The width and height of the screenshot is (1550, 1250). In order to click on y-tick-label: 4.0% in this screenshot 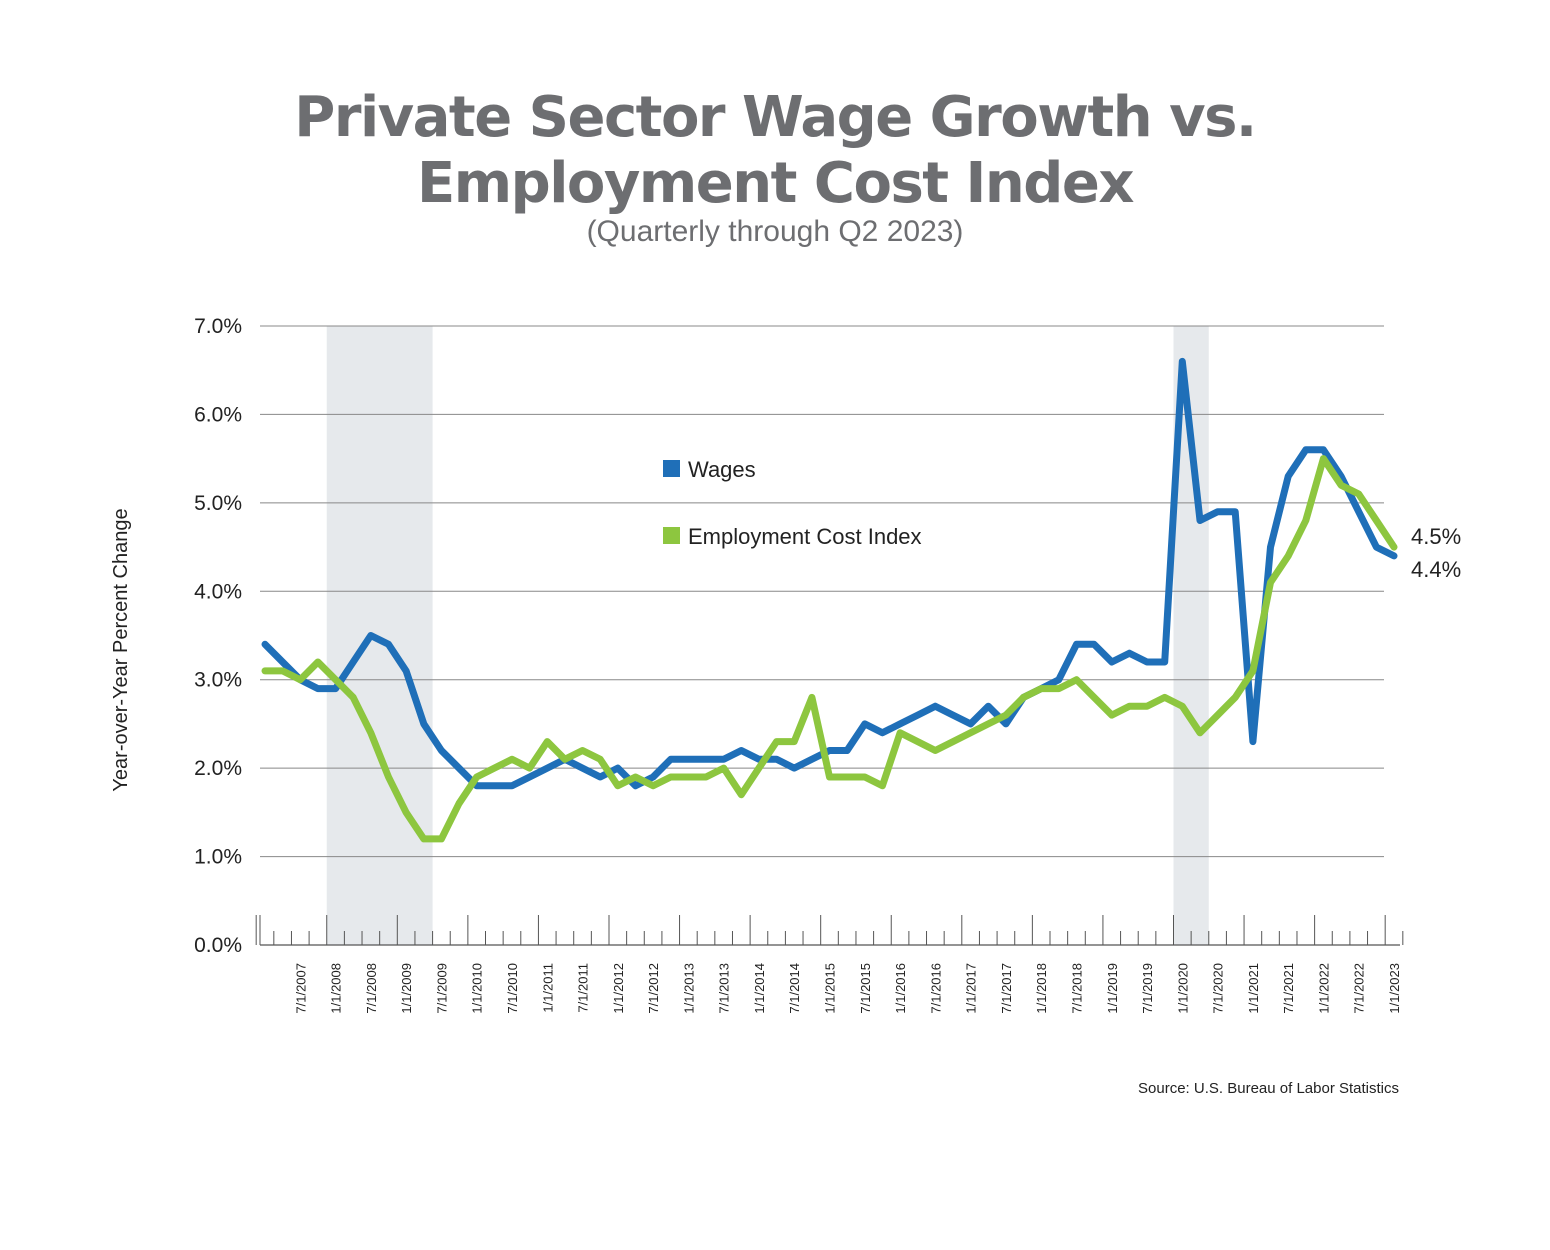, I will do `click(218, 591)`.